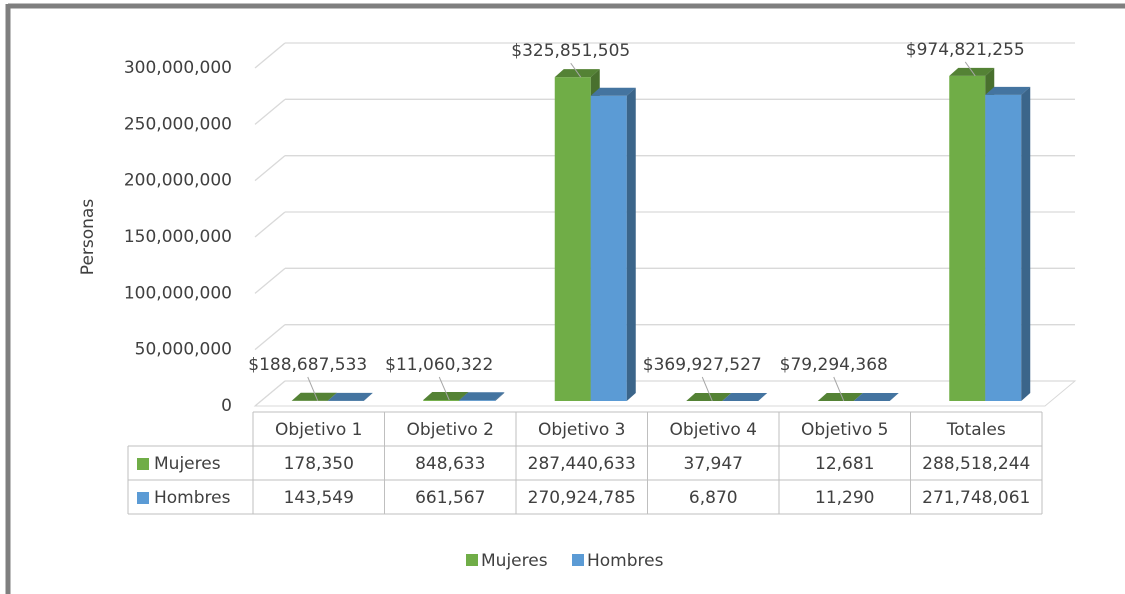 The height and width of the screenshot is (594, 1125). What do you see at coordinates (183, 350) in the screenshot?
I see `y-tick-label: 50,000,000` at bounding box center [183, 350].